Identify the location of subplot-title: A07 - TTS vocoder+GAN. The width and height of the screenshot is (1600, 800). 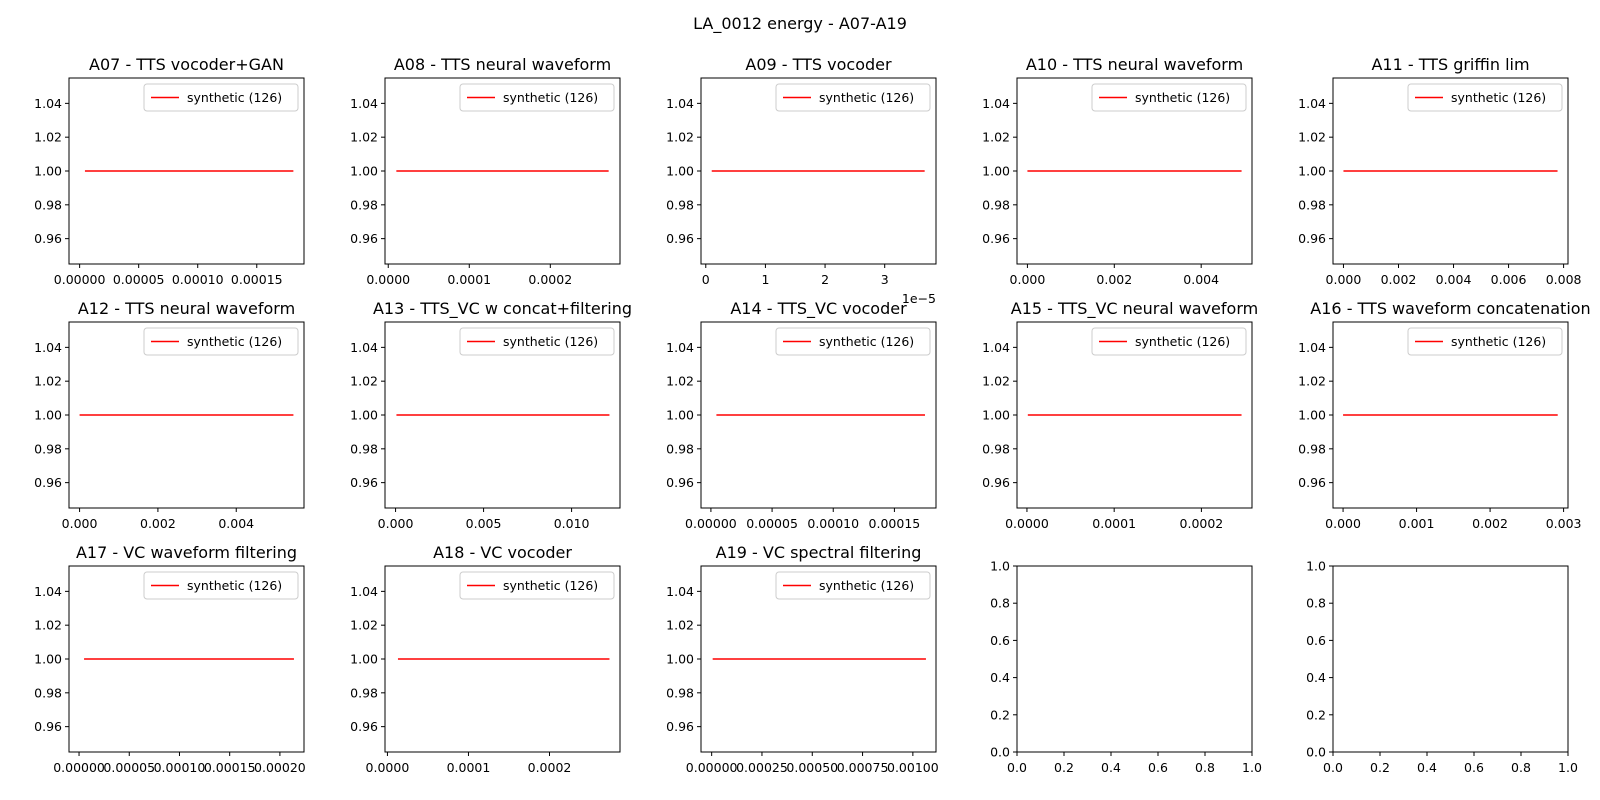
(186, 64).